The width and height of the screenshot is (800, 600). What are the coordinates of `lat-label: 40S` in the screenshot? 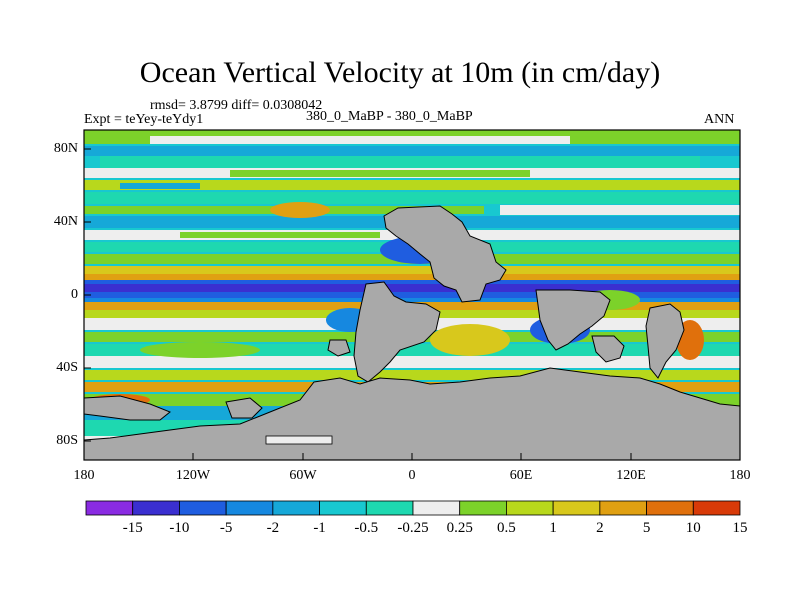 It's located at (67, 367).